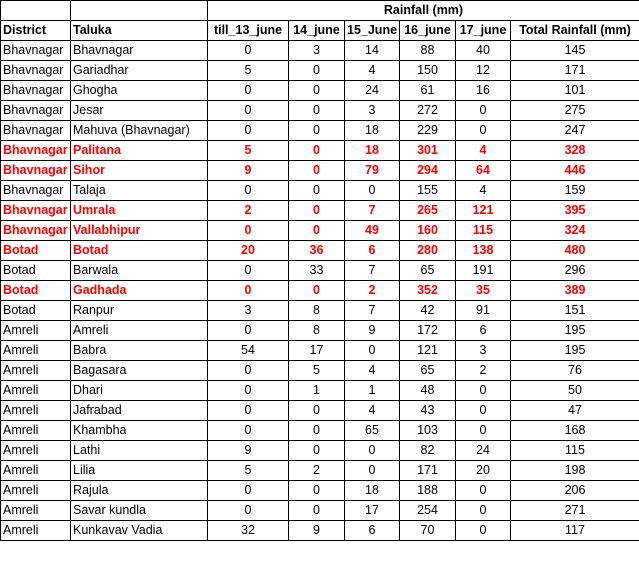 This screenshot has width=639, height=565. Describe the element at coordinates (574, 510) in the screenshot. I see `total-rainfall-cell: 271` at that location.